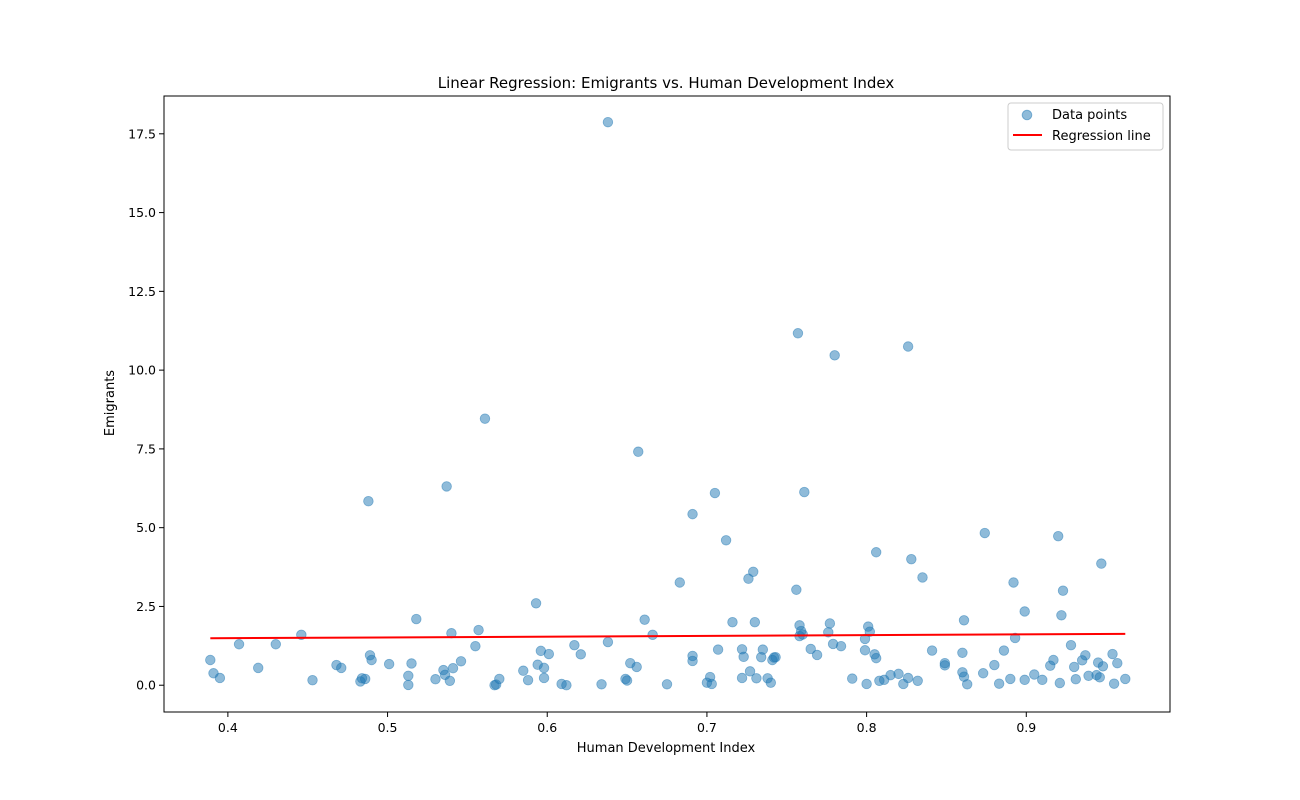  What do you see at coordinates (142, 133) in the screenshot?
I see `y-tick-label: 17.5` at bounding box center [142, 133].